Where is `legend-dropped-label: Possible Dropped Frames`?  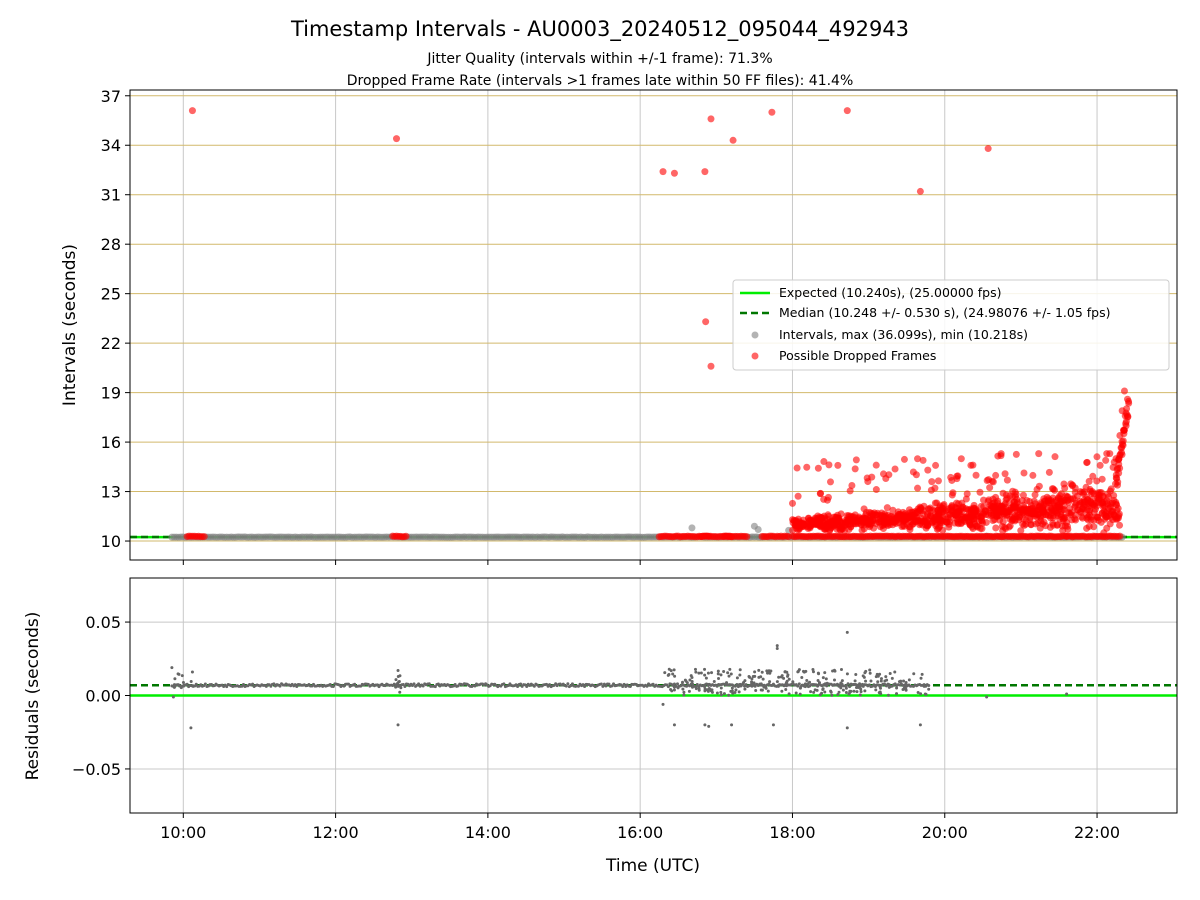
legend-dropped-label: Possible Dropped Frames is located at coordinates (857, 355).